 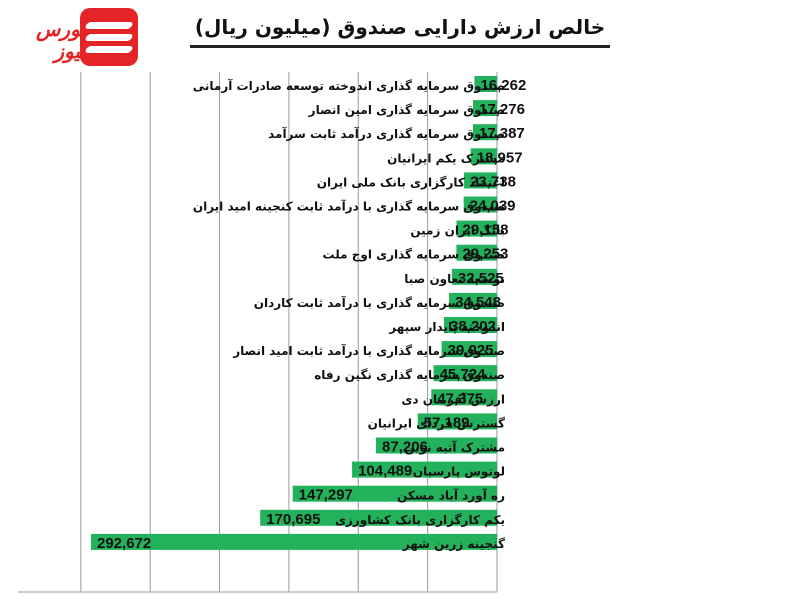 What do you see at coordinates (109, 37) in the screenshot?
I see `logo-mark` at bounding box center [109, 37].